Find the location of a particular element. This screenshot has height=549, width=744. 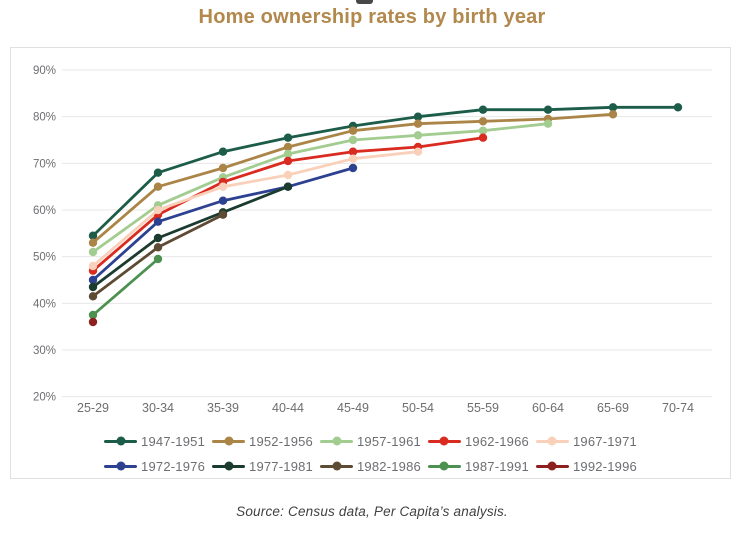

legend-item-1952-1956: 1952-1956 is located at coordinates (262, 441).